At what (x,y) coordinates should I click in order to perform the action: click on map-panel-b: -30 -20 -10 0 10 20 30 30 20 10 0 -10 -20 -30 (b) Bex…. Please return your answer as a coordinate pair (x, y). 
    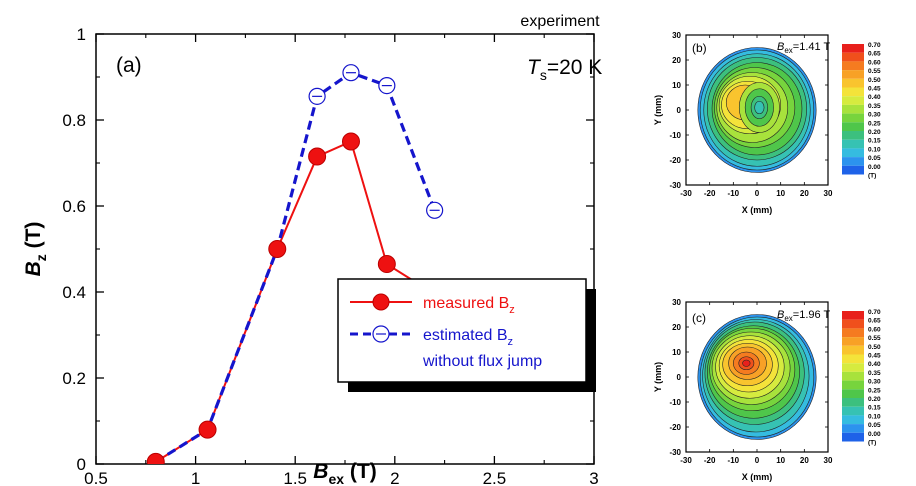
    Looking at the image, I should click on (767, 123).